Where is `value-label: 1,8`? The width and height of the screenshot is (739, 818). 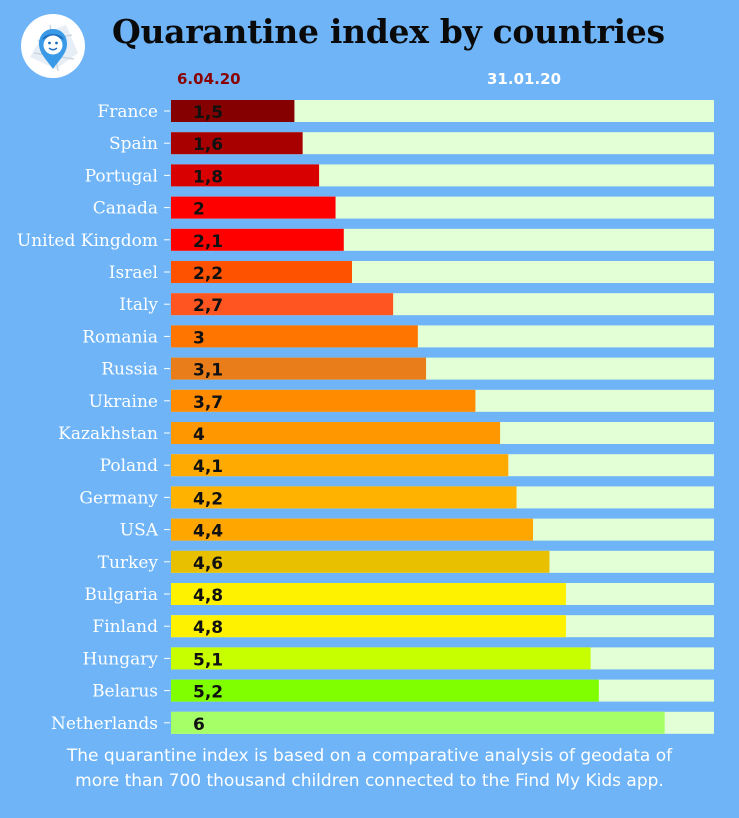
value-label: 1,8 is located at coordinates (208, 177).